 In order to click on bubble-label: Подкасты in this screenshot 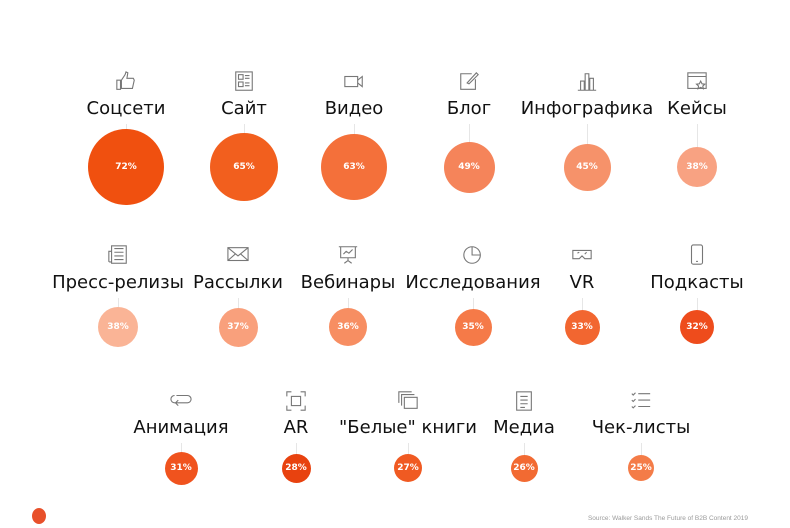, I will do `click(697, 282)`.